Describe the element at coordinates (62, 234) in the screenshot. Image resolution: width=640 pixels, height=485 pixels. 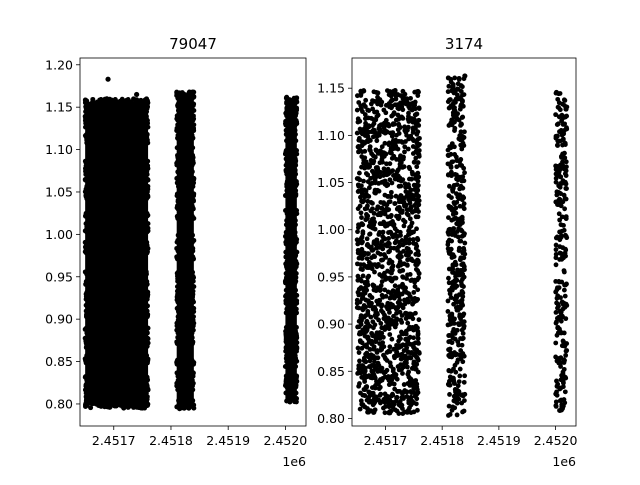
I see `y-axis: 0.80 0.85 0.90 0.95 1.00 1.05 1.10 1.15 1.20` at that location.